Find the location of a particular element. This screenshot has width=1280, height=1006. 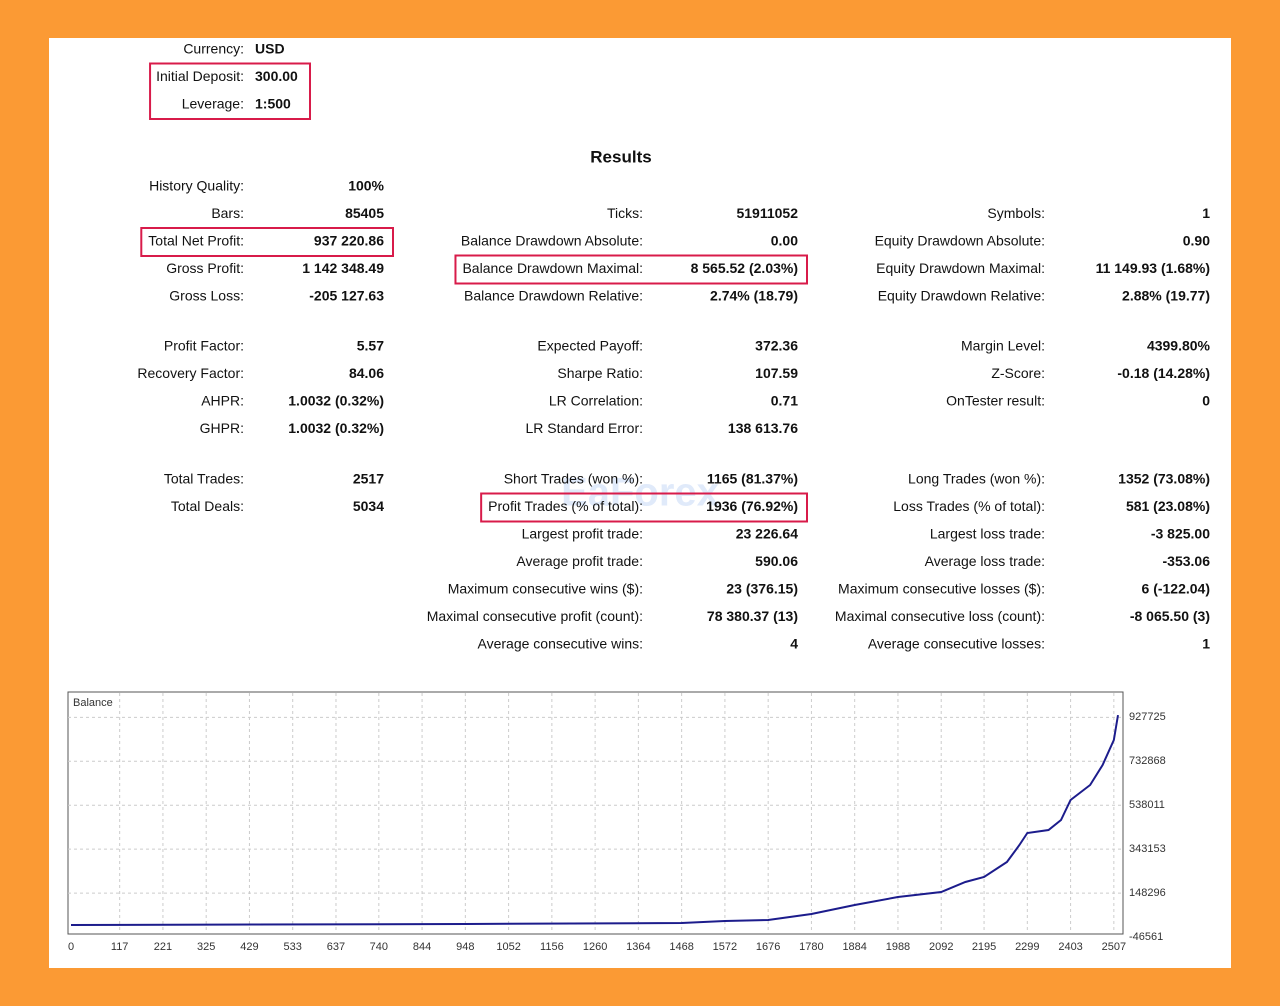

result-label: History Quality: is located at coordinates (196, 186).